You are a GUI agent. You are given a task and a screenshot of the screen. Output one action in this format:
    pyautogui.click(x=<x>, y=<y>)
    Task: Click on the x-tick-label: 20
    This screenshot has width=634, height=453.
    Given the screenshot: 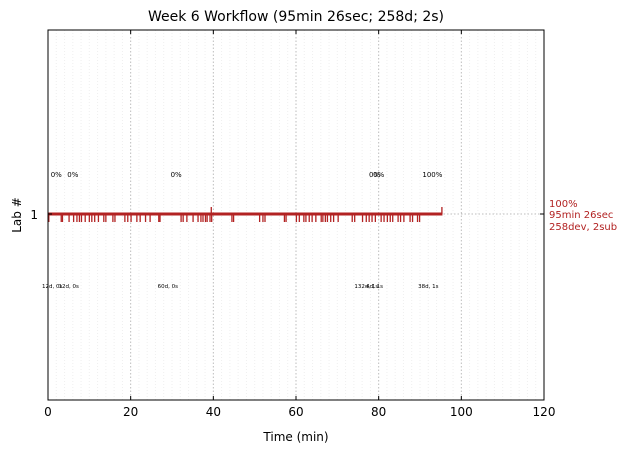 What is the action you would take?
    pyautogui.click(x=130, y=412)
    